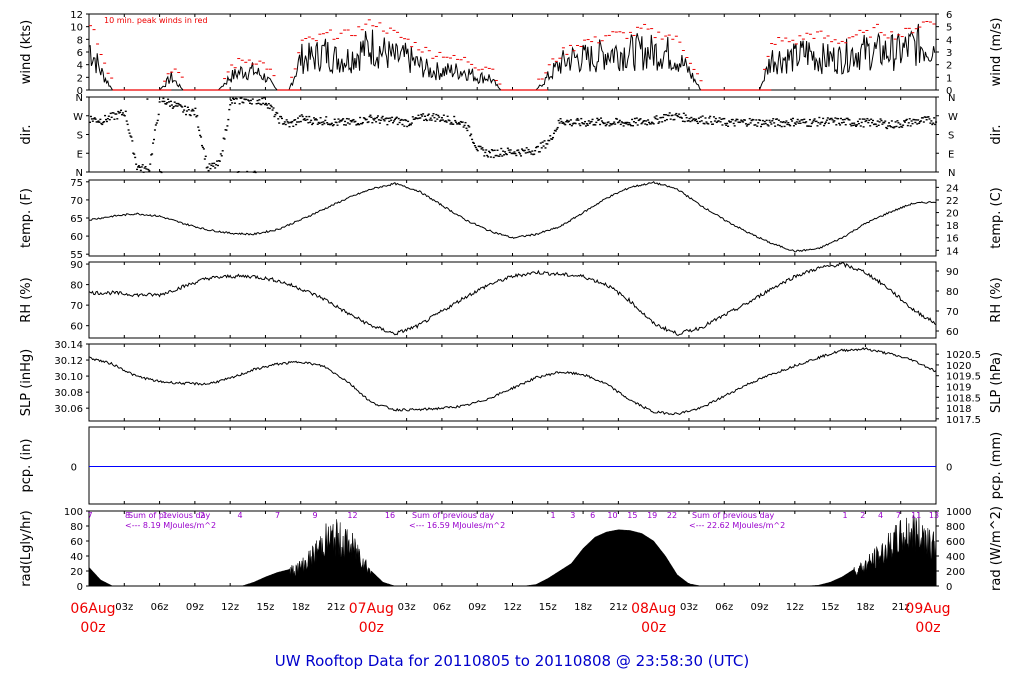 The width and height of the screenshot is (1024, 700). Describe the element at coordinates (407, 607) in the screenshot. I see `x-tick-label: 03z` at that location.